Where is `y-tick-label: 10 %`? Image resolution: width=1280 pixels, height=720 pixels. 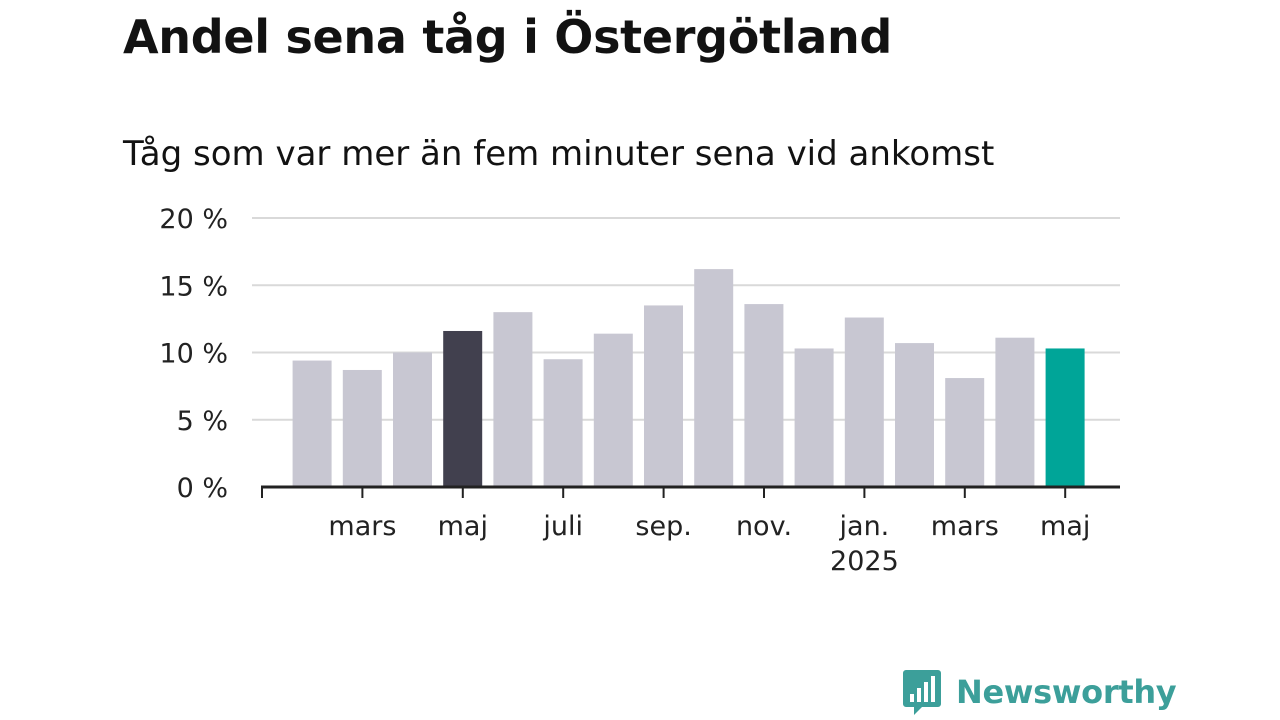
y-tick-label: 10 % is located at coordinates (193, 354).